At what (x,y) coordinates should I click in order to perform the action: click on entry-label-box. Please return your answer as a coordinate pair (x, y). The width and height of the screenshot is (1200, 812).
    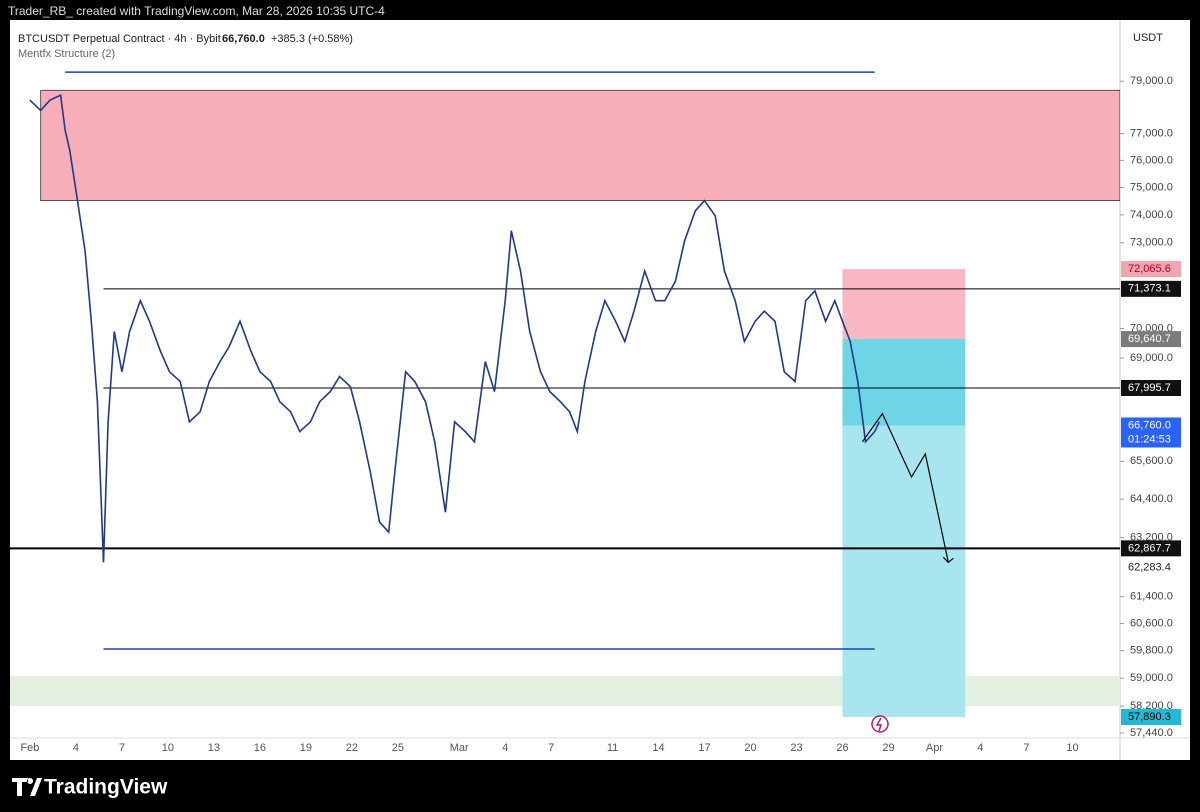
    Looking at the image, I should click on (1151, 339).